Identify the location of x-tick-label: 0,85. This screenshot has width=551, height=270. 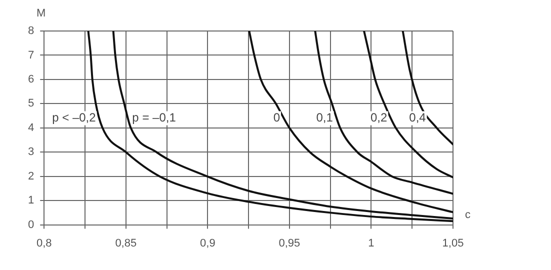
(126, 243).